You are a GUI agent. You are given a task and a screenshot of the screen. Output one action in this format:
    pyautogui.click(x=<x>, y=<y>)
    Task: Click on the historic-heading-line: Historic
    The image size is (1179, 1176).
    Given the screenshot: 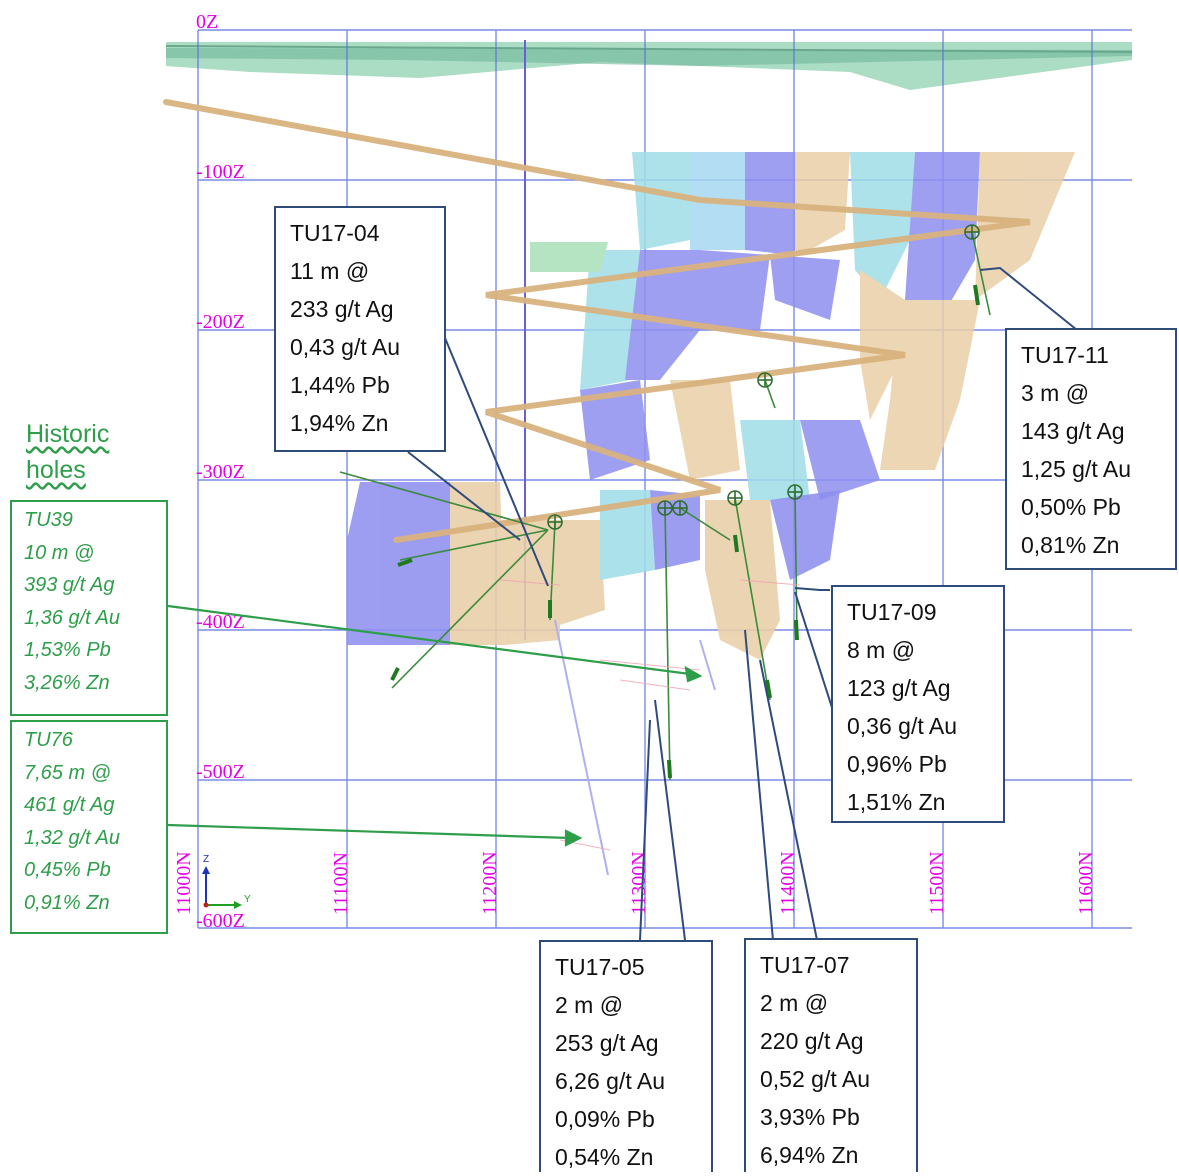 What is the action you would take?
    pyautogui.click(x=68, y=434)
    